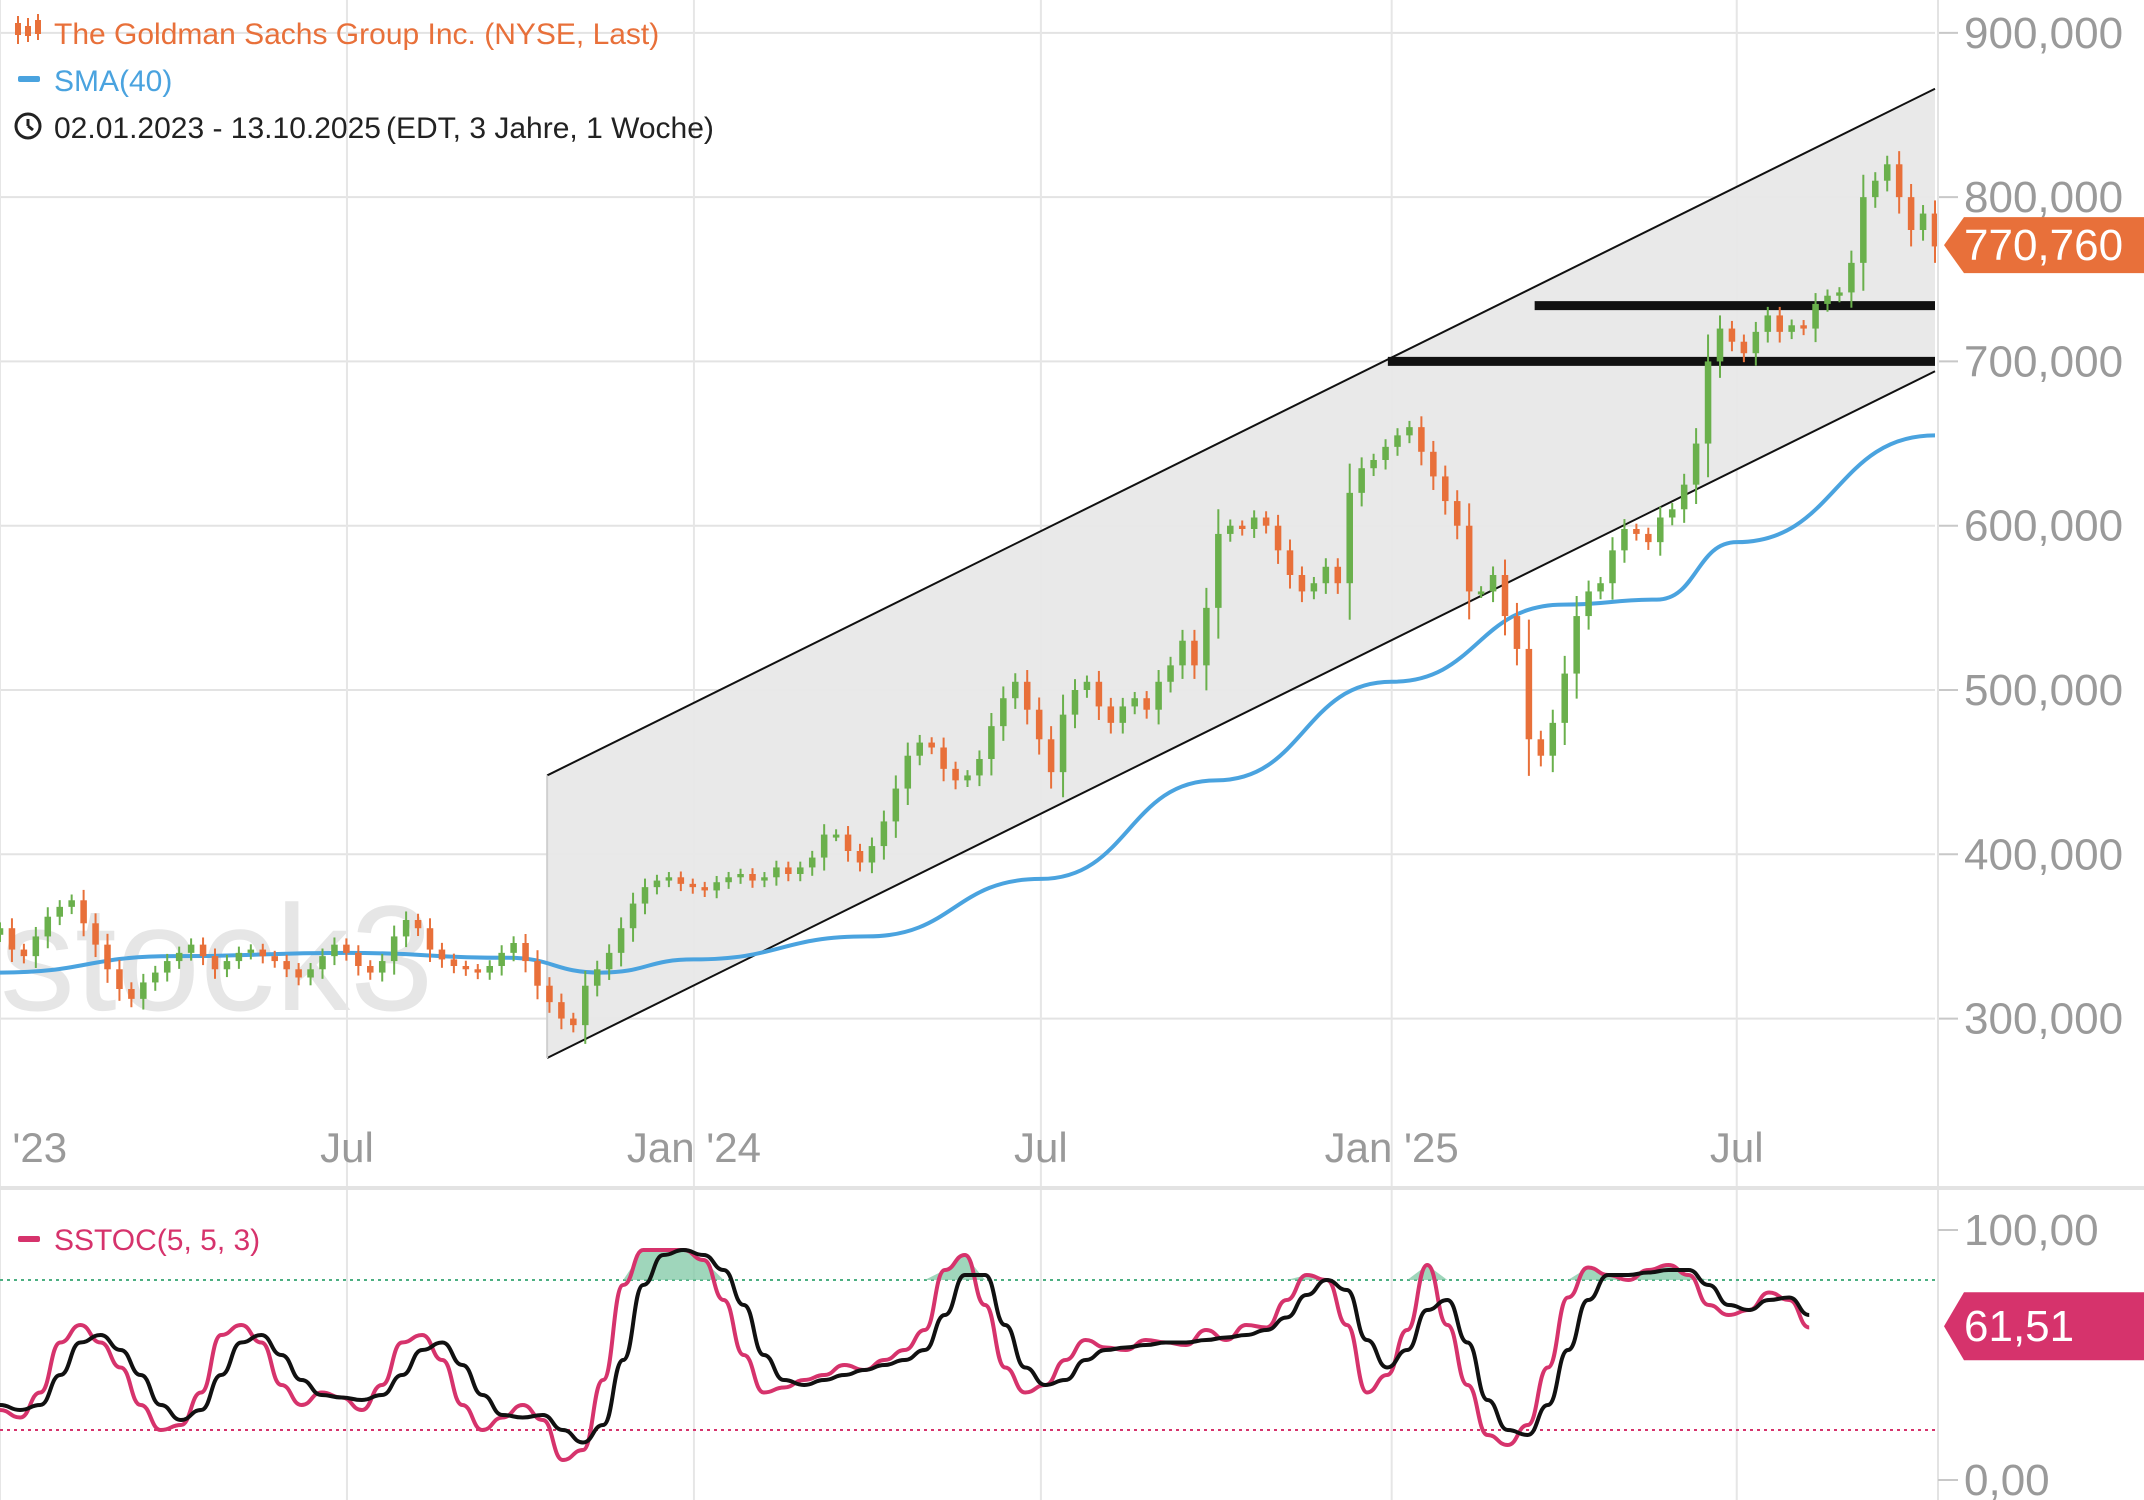  I want to click on clock-icon, so click(28, 126).